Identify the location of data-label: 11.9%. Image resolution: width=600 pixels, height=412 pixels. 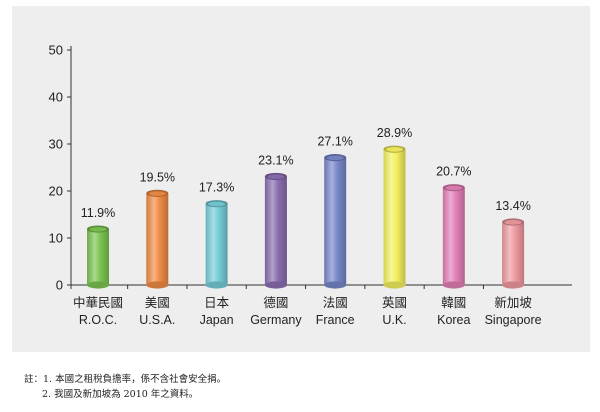
(98, 213).